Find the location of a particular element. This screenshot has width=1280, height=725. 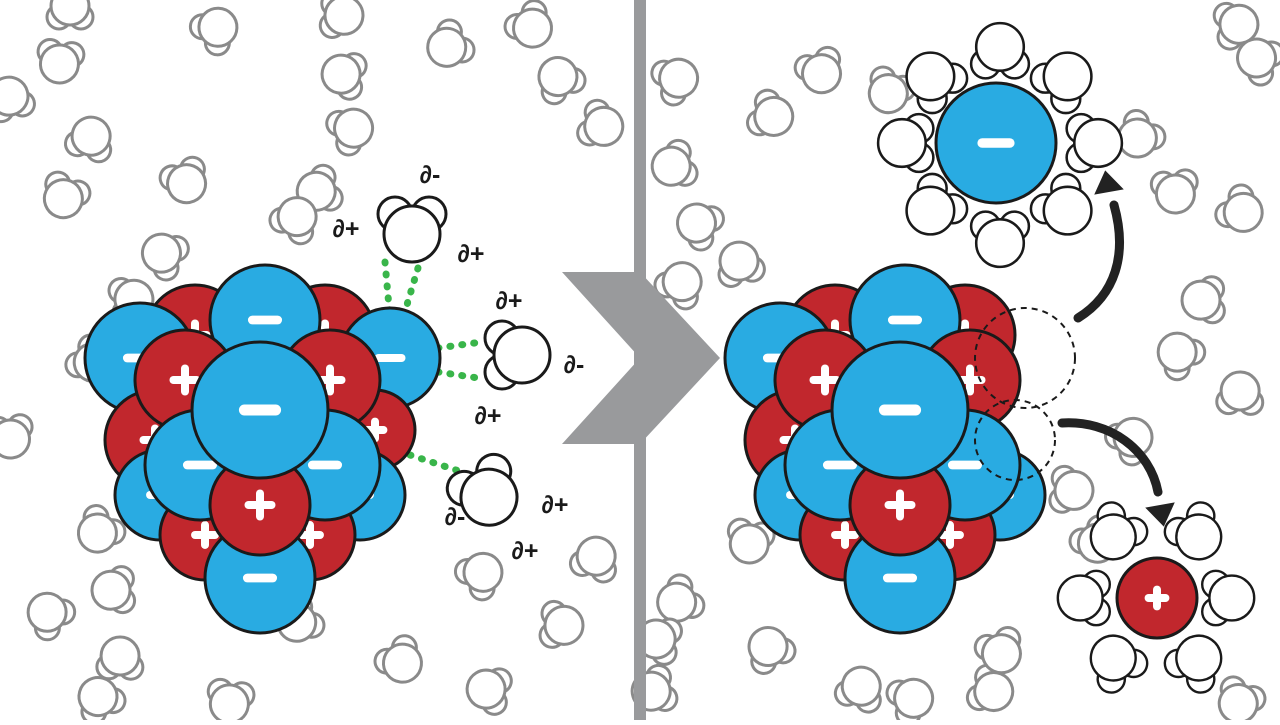

hydrated-anion is located at coordinates (1000, 145).